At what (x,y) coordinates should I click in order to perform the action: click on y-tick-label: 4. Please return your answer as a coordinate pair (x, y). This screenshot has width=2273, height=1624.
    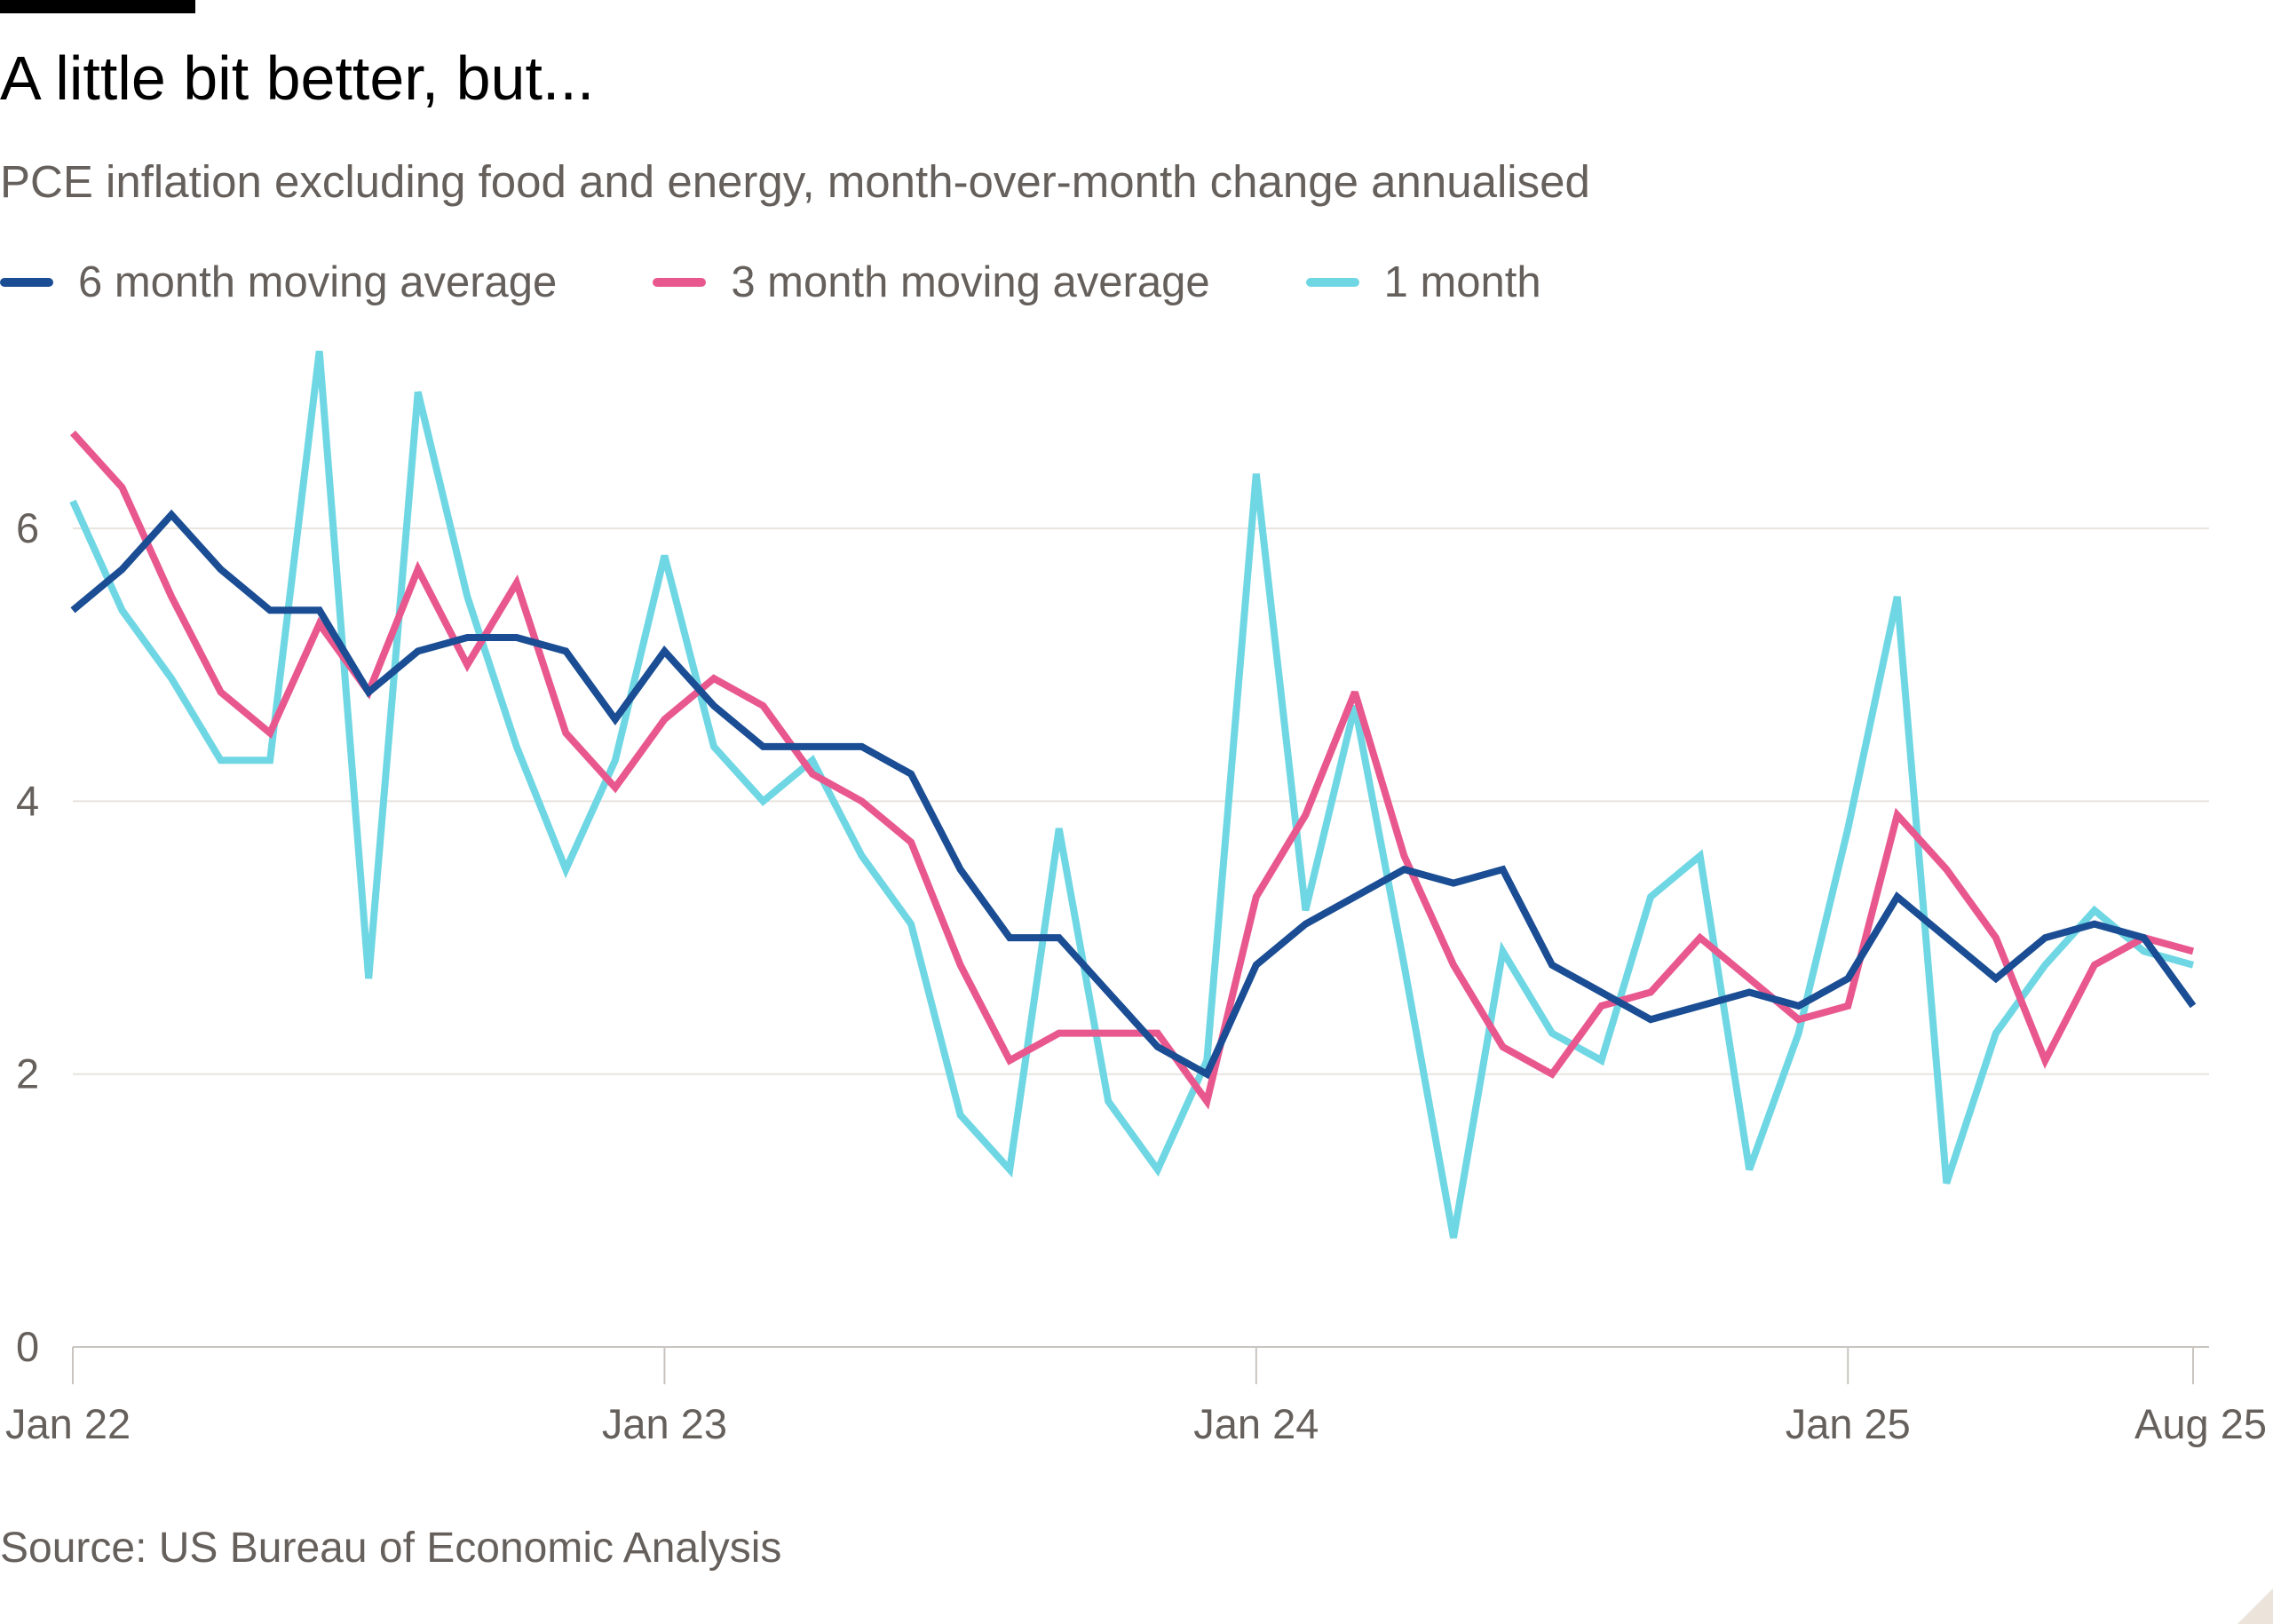
    Looking at the image, I should click on (28, 800).